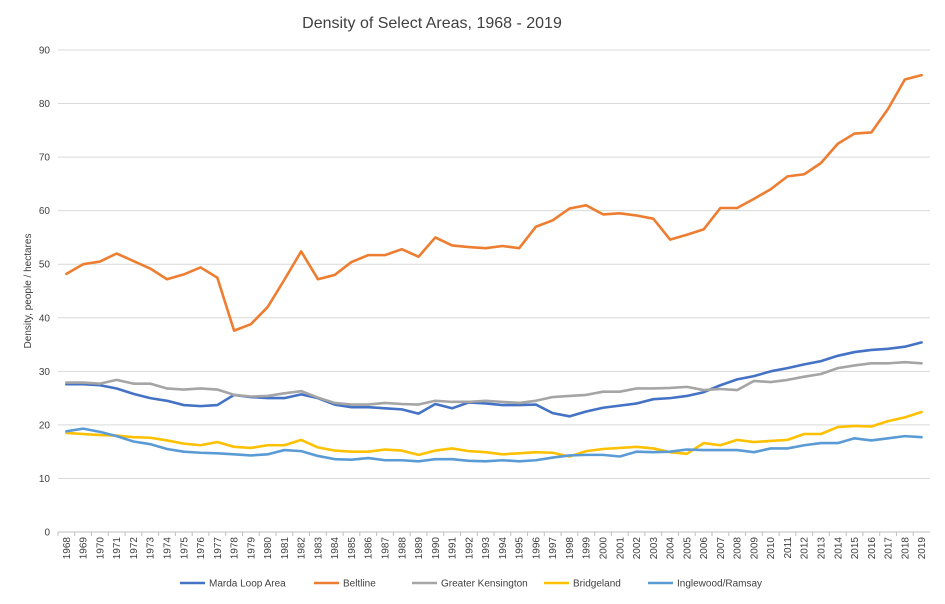  What do you see at coordinates (719, 584) in the screenshot?
I see `legend-label-inglewood-ramsay: Inglewood/Ramsay` at bounding box center [719, 584].